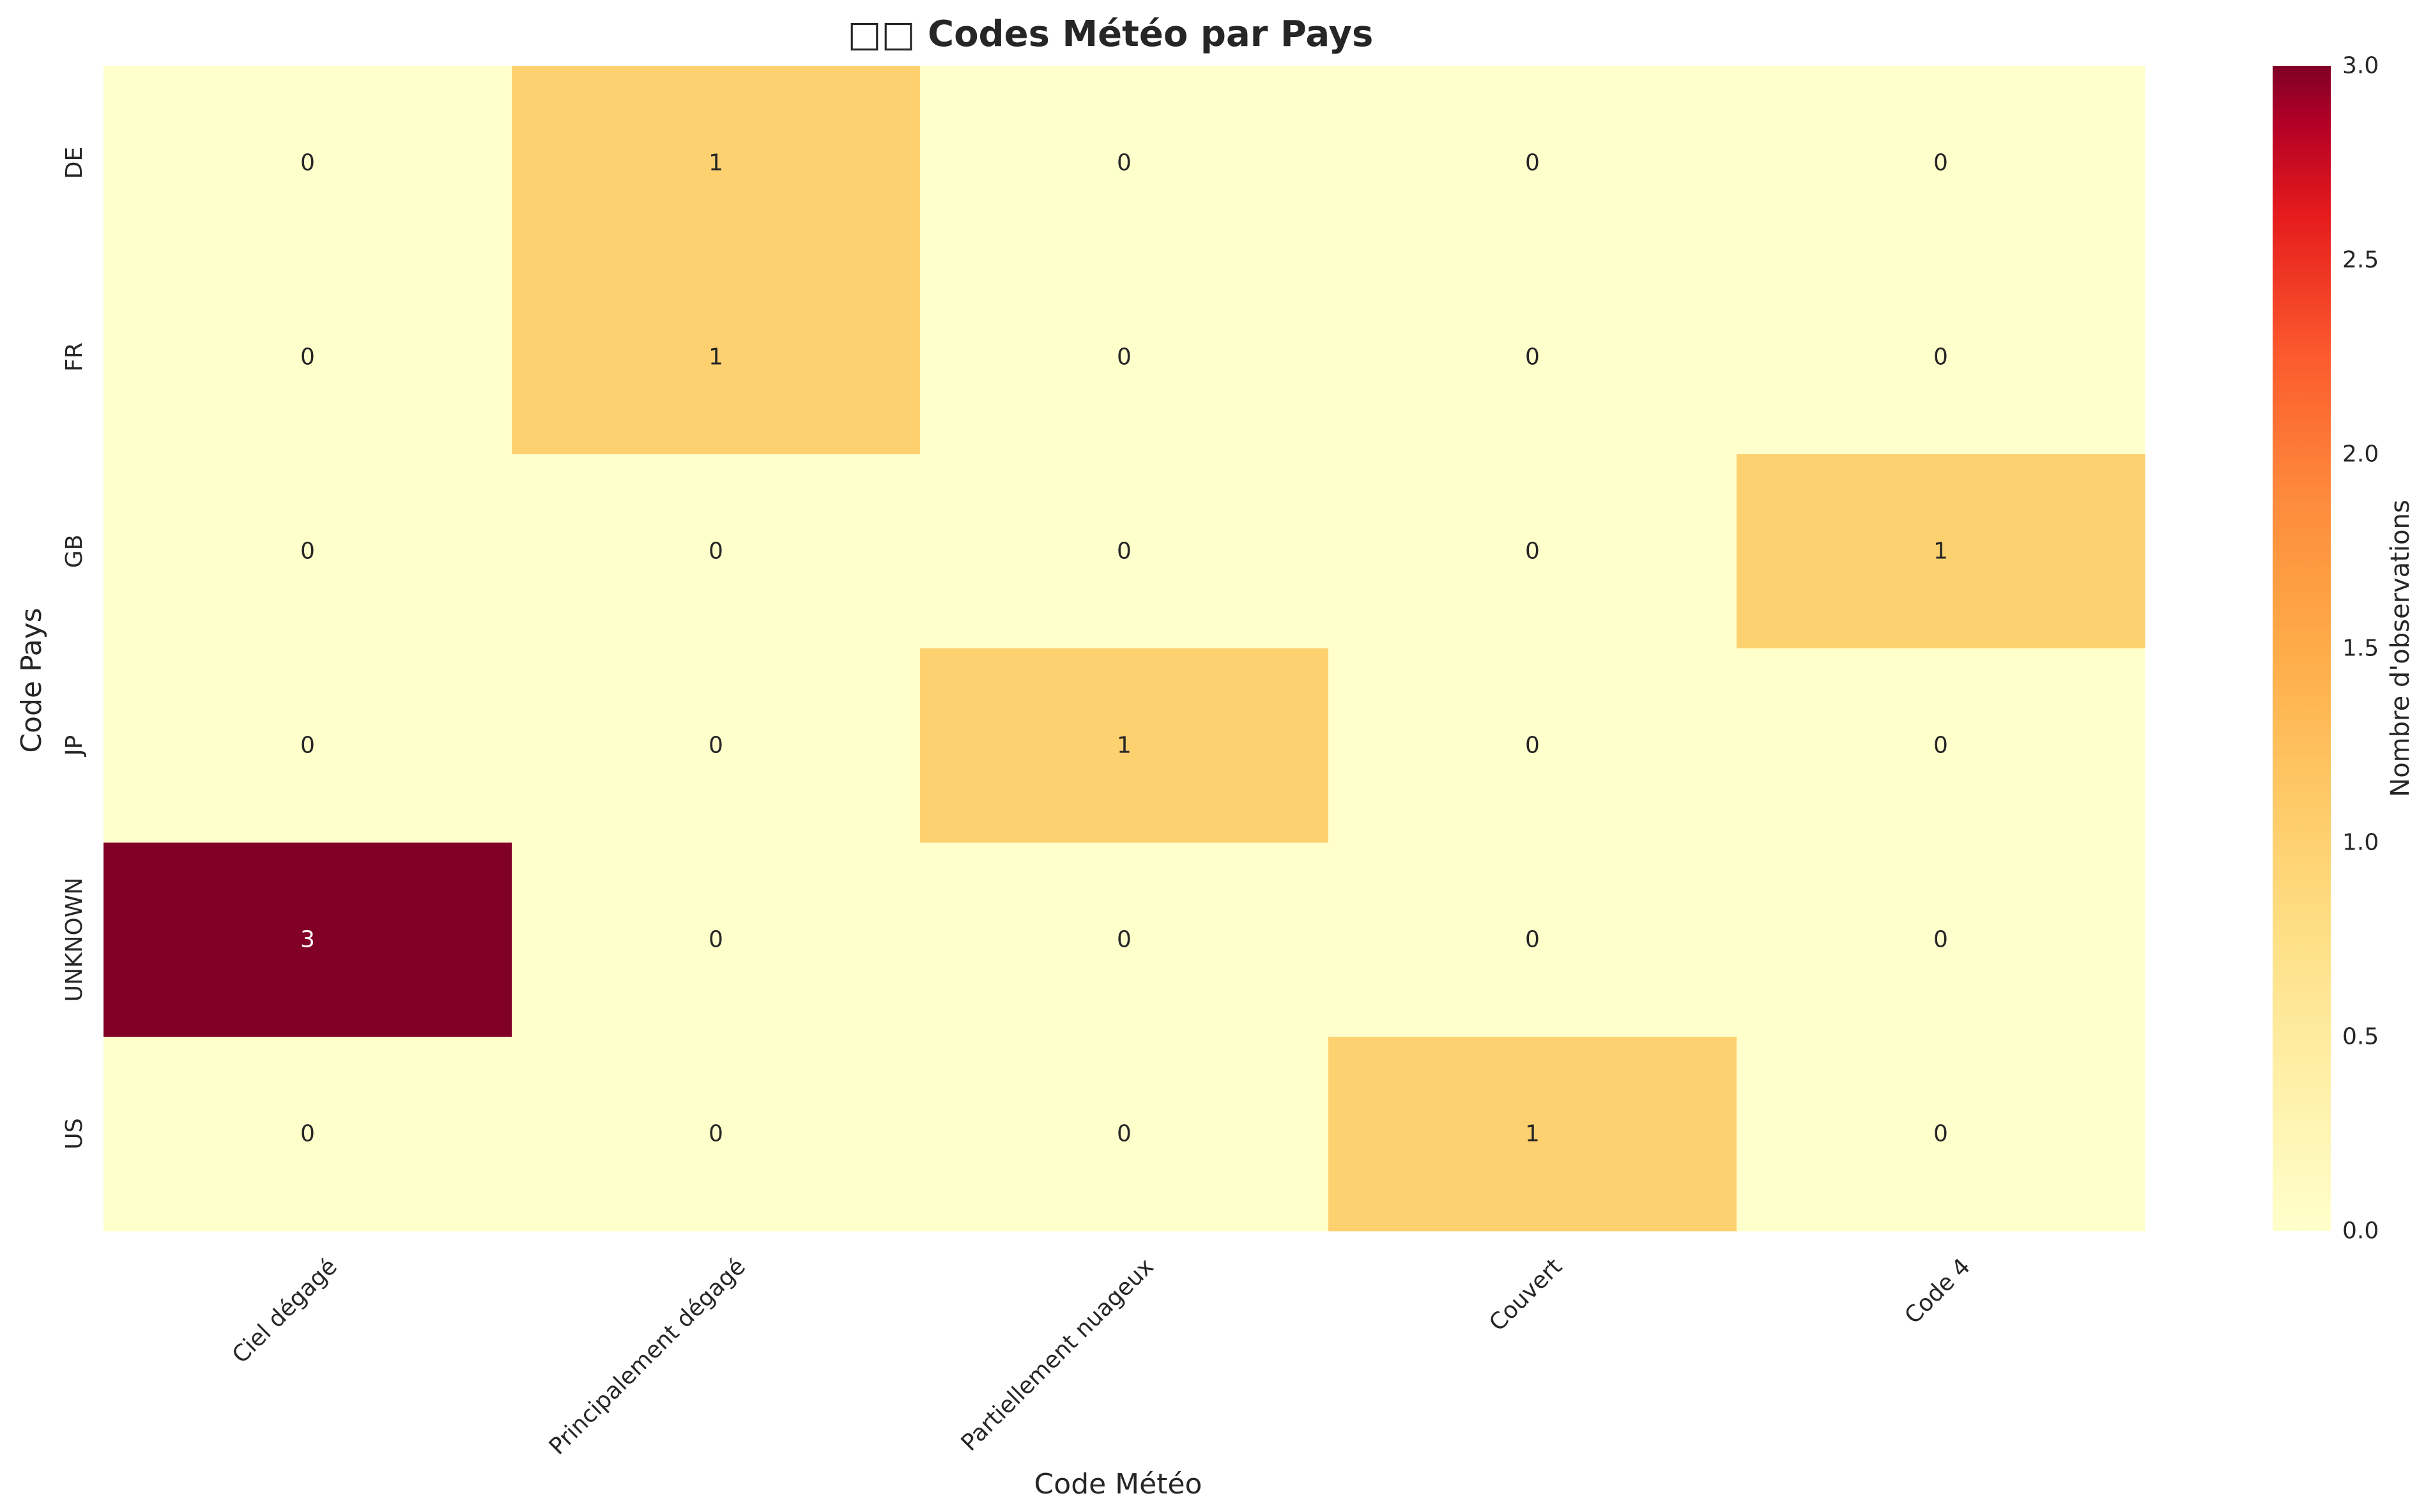  Describe the element at coordinates (2400, 648) in the screenshot. I see `colorbar-label: Nombre d'observations` at that location.